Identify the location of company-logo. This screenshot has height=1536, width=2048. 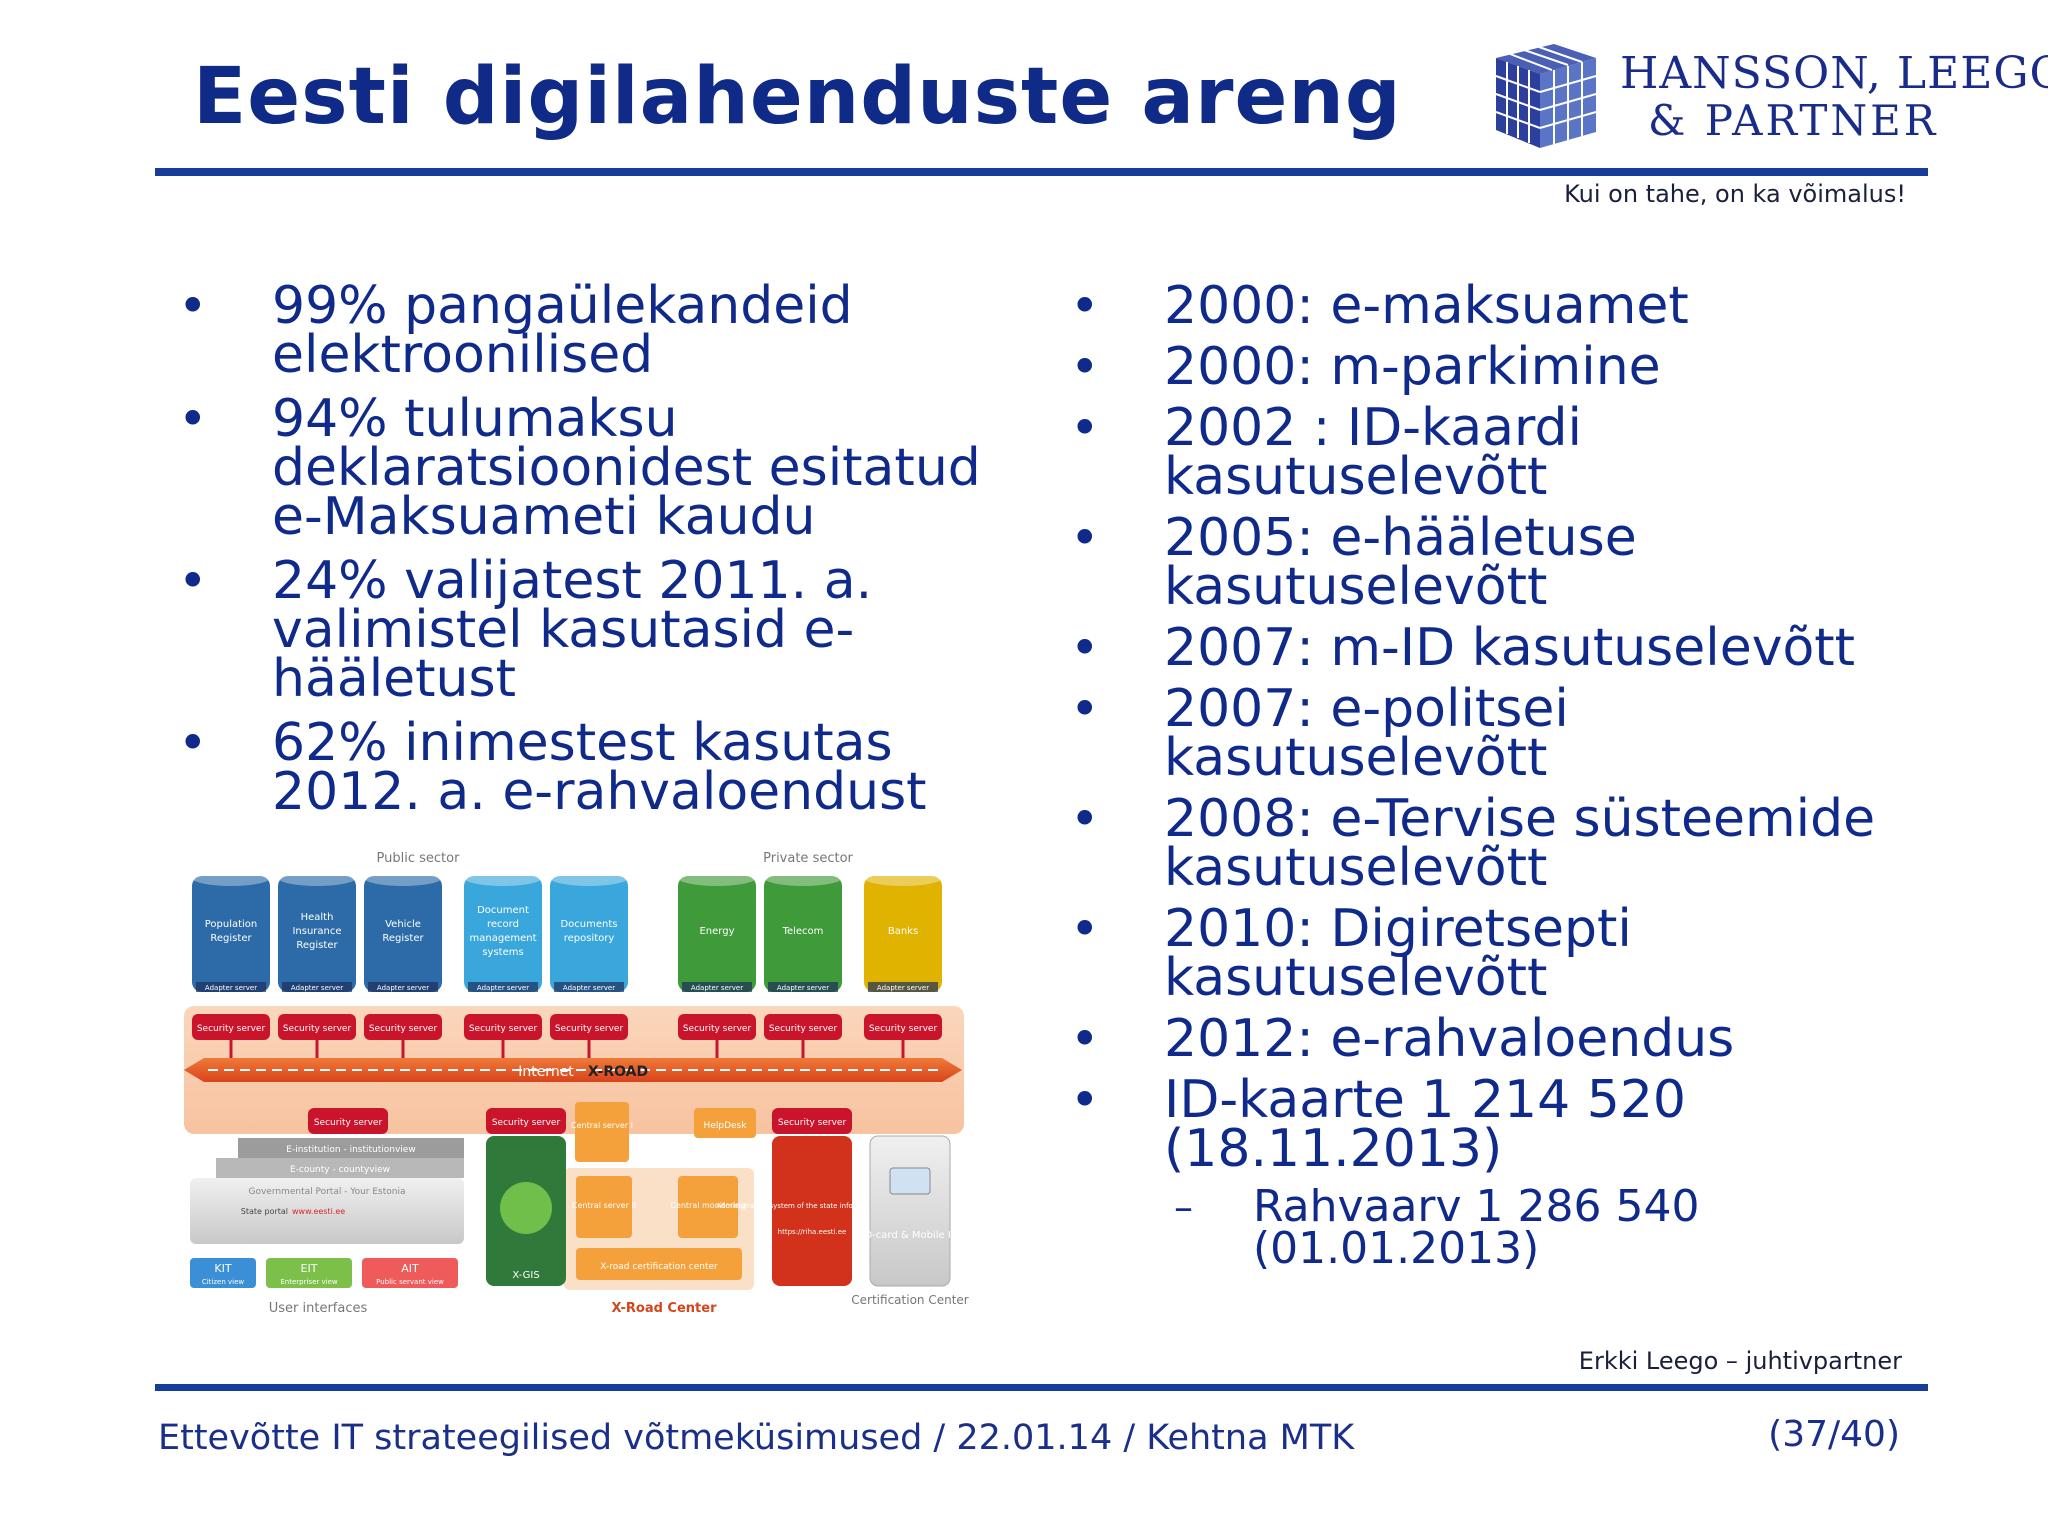
(1546, 96).